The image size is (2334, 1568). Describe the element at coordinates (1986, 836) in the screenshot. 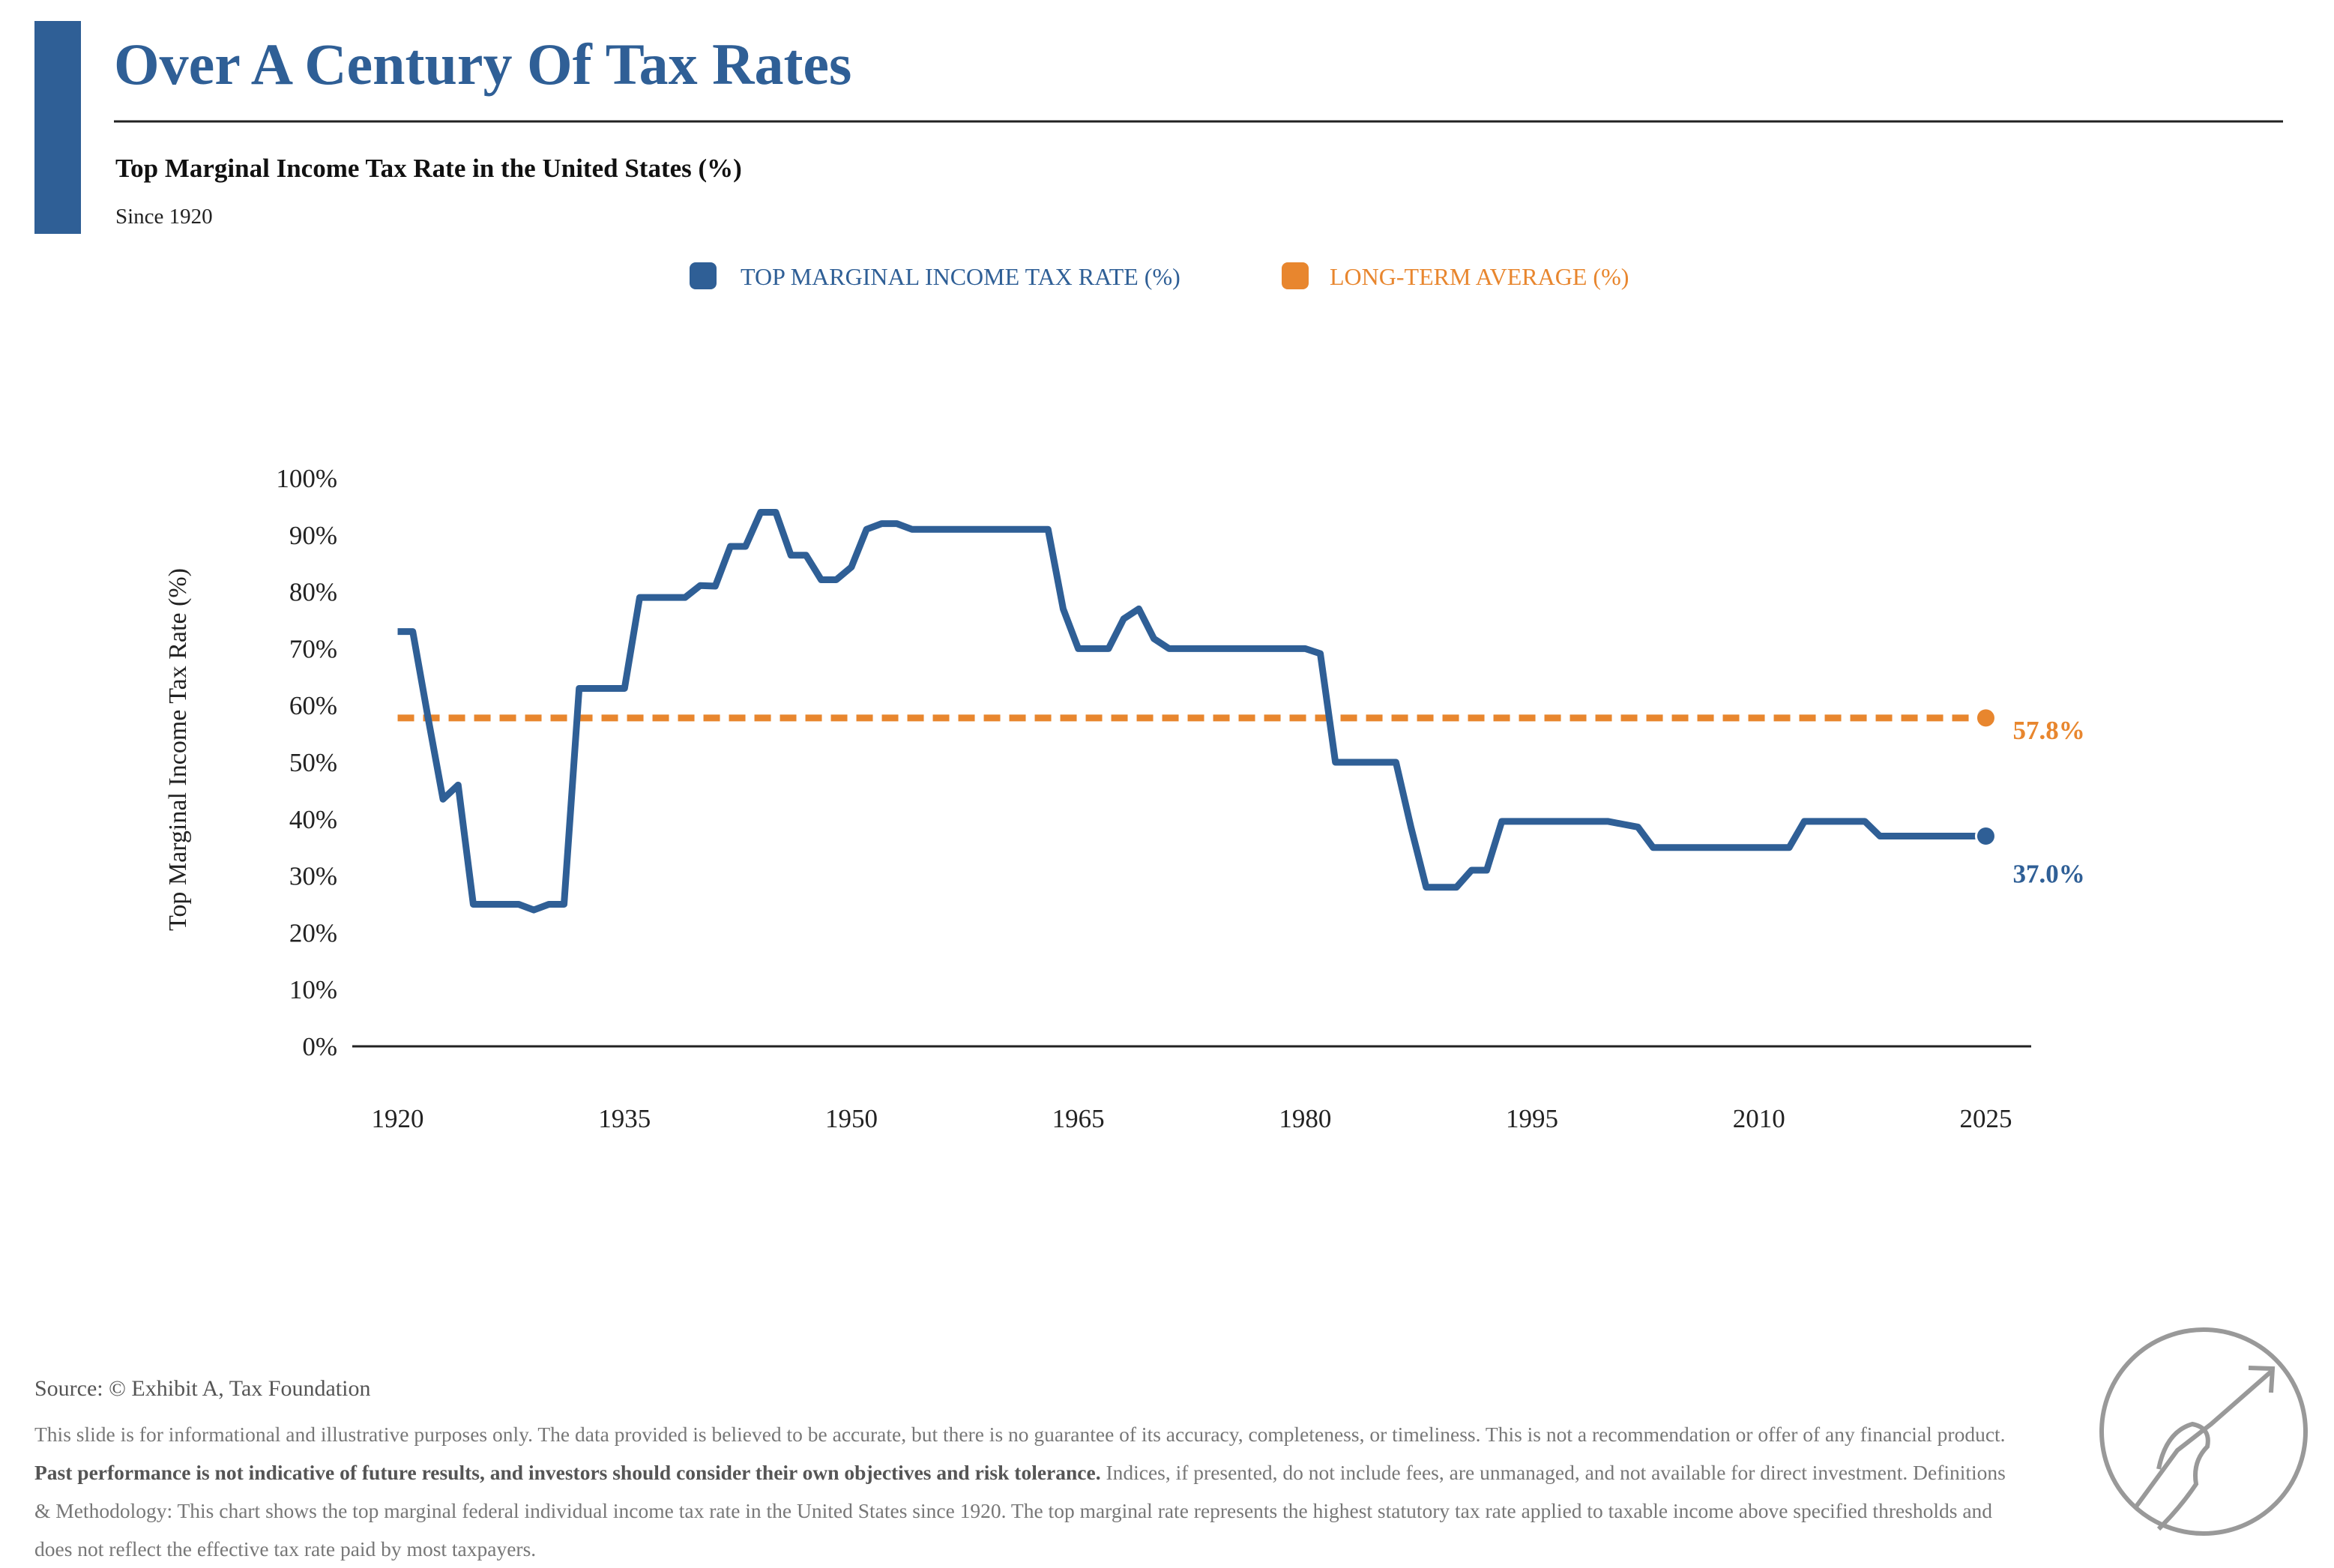

I see `series-end-dot` at that location.